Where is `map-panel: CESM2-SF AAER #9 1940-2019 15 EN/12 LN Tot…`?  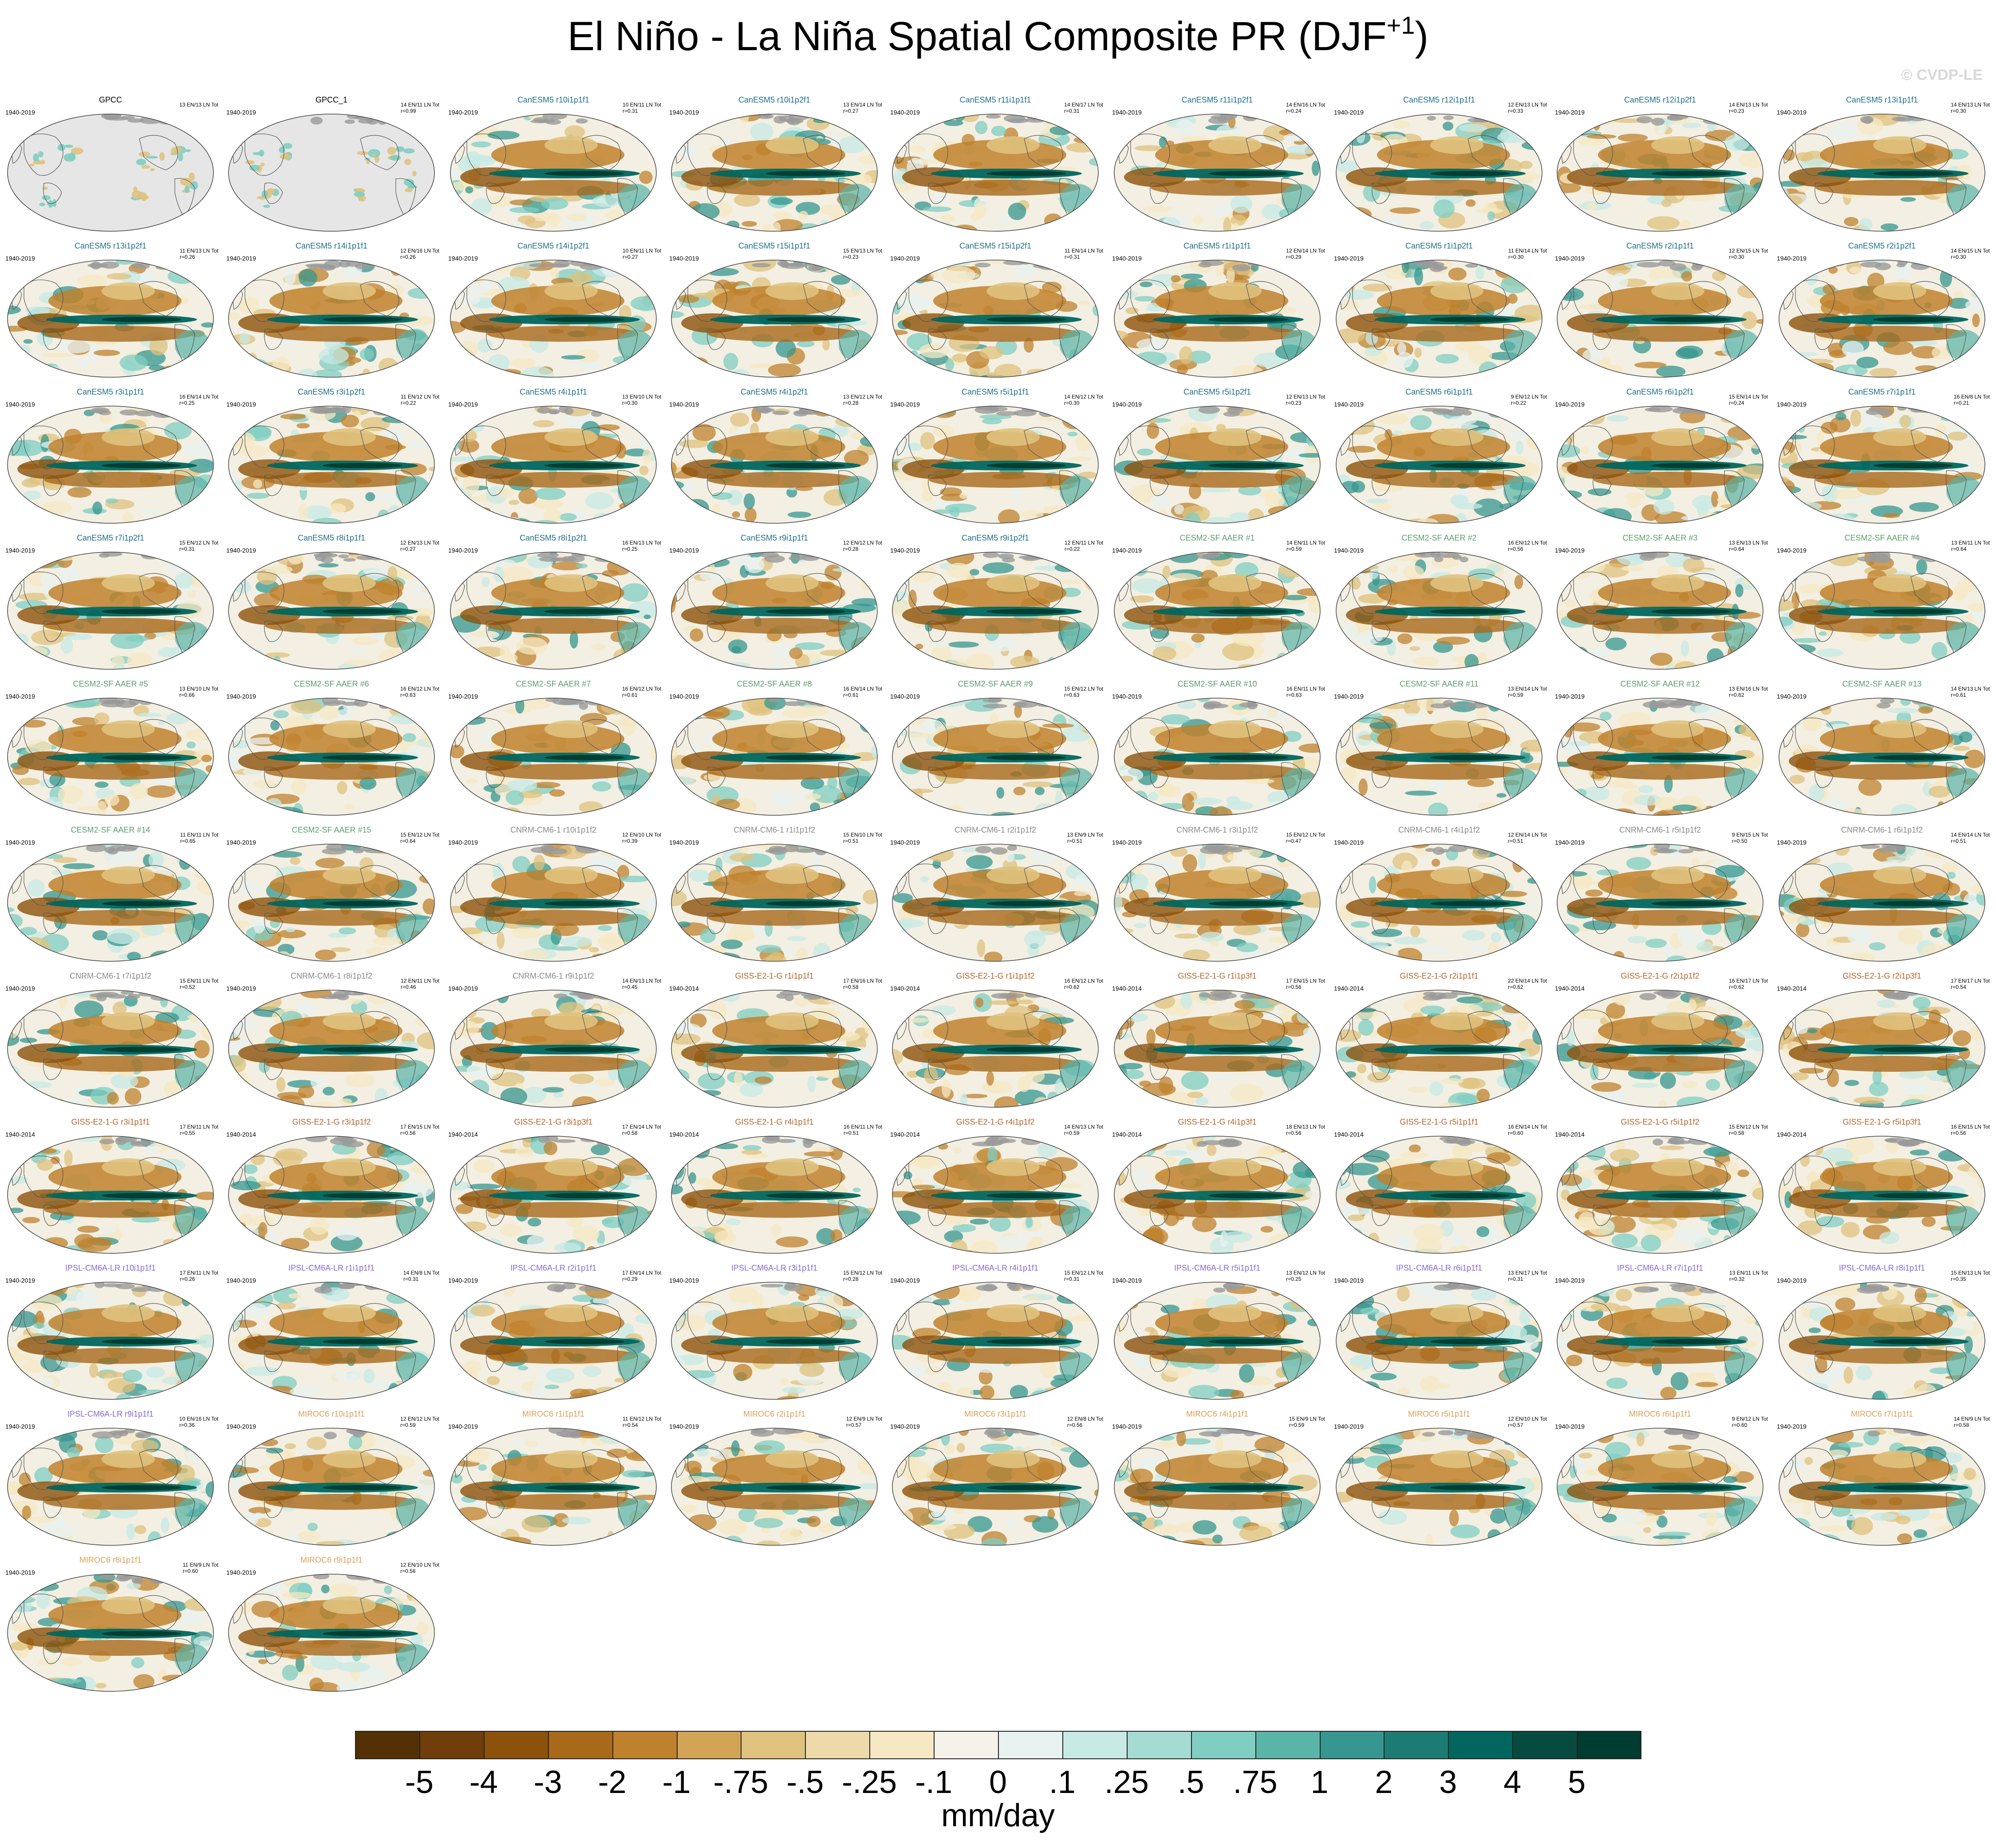 map-panel: CESM2-SF AAER #9 1940-2019 15 EN/12 LN Tot… is located at coordinates (995, 750).